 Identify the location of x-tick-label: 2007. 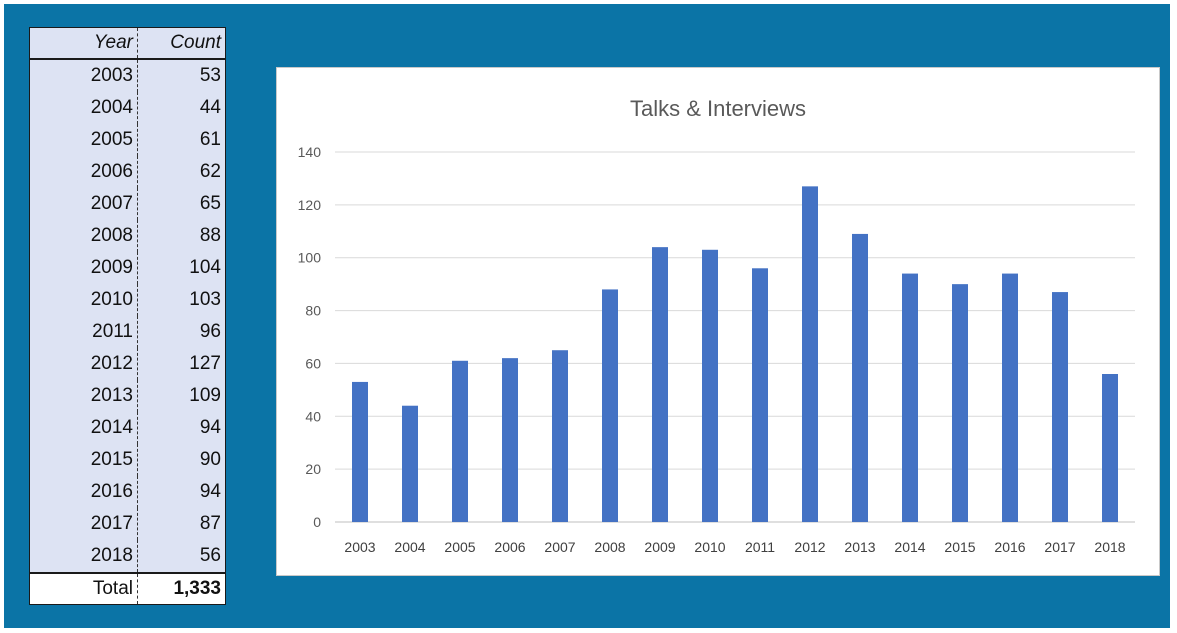
(559, 547).